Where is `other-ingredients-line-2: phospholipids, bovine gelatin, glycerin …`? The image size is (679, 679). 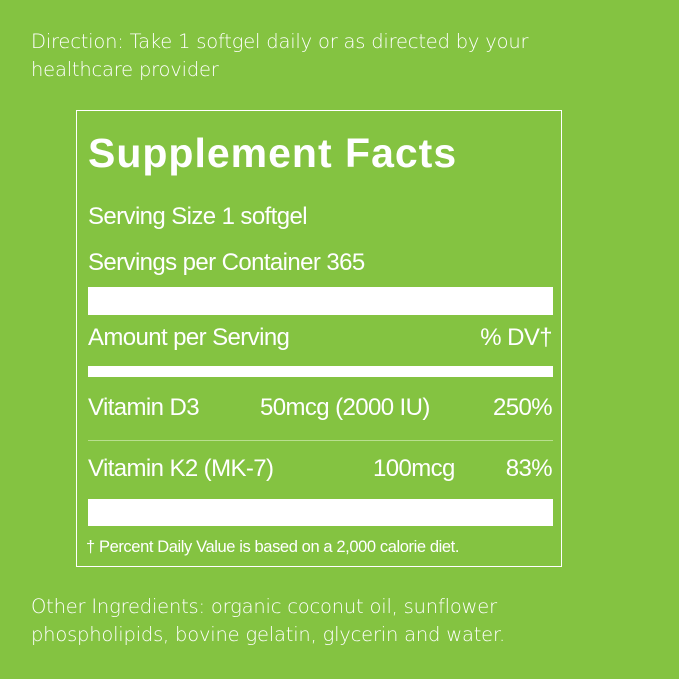
other-ingredients-line-2: phospholipids, bovine gelatin, glycerin … is located at coordinates (268, 634).